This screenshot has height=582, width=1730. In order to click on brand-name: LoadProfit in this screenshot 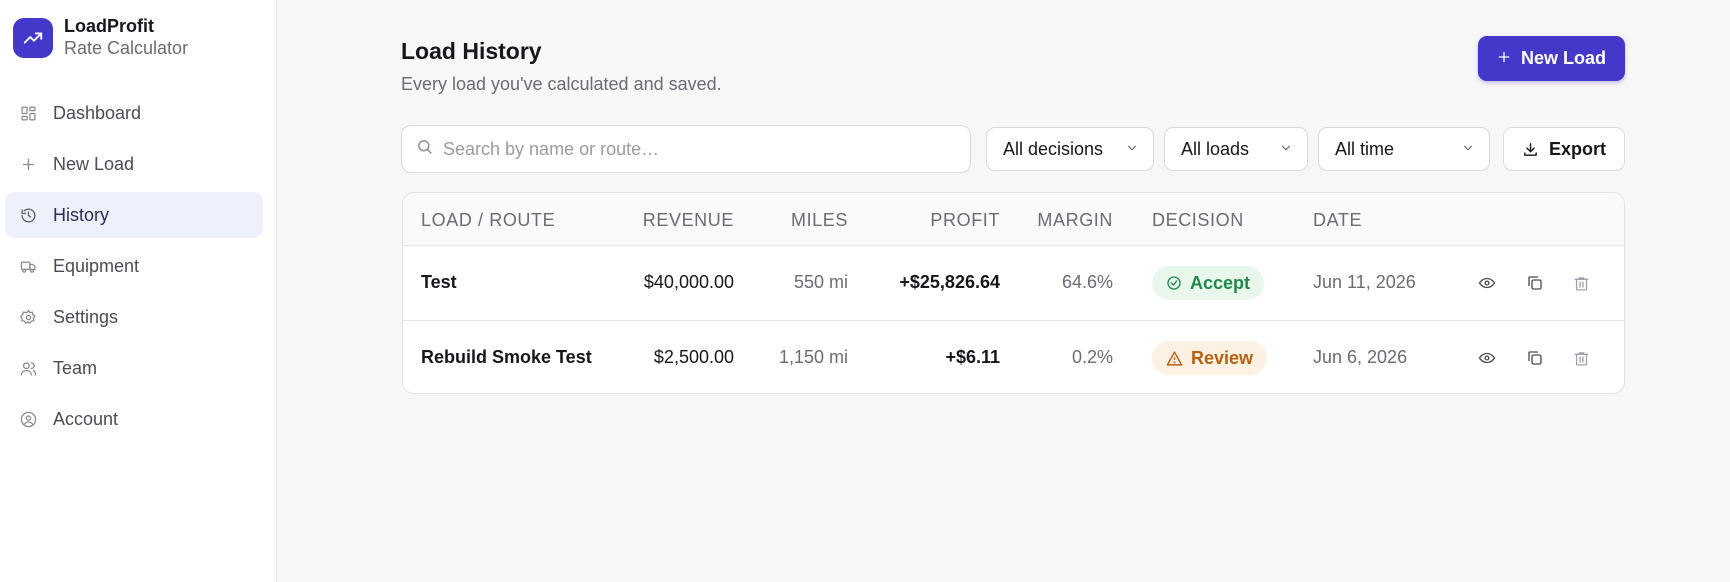, I will do `click(109, 26)`.